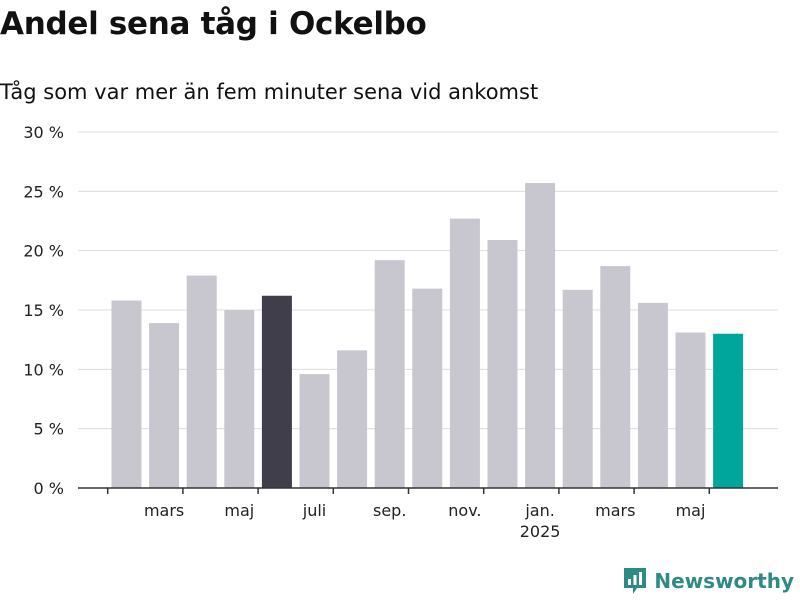  Describe the element at coordinates (43, 251) in the screenshot. I see `y-tick-label: 20 %` at that location.